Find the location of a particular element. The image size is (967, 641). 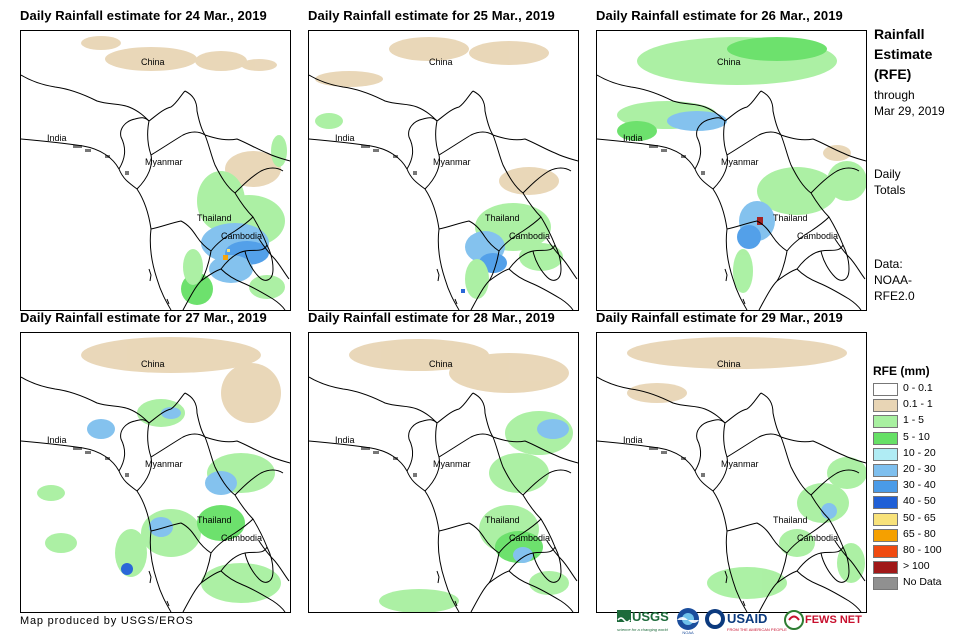

data-line-1: Data: is located at coordinates (888, 264).